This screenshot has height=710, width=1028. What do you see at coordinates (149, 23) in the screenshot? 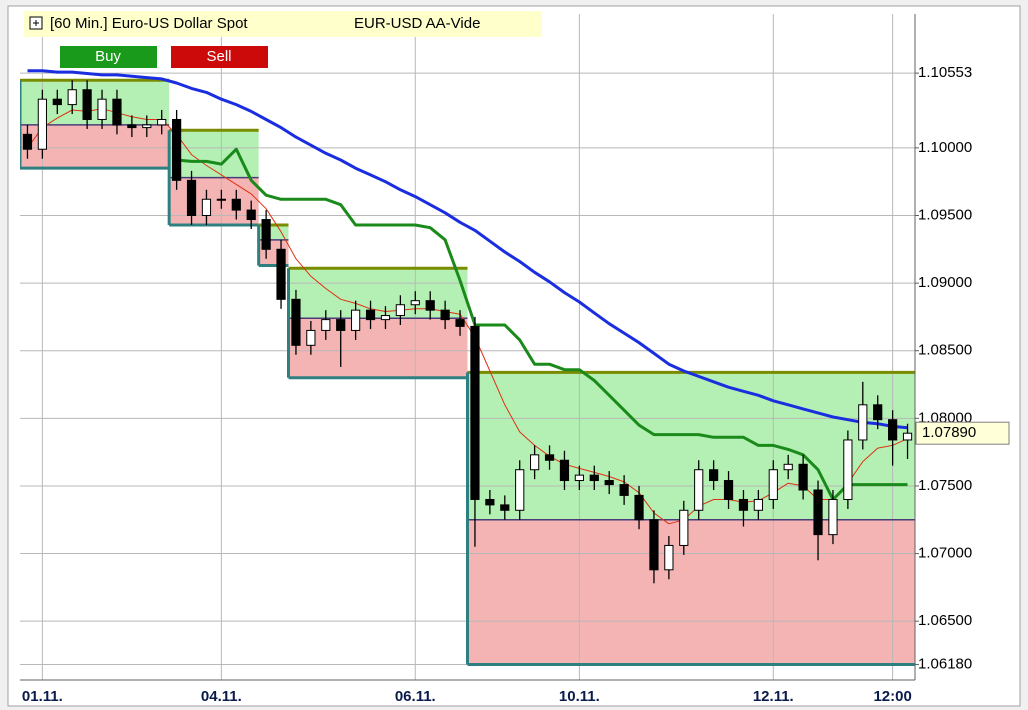
I see `chart-title: [60 Min.] Euro-US Dollar Spot` at bounding box center [149, 23].